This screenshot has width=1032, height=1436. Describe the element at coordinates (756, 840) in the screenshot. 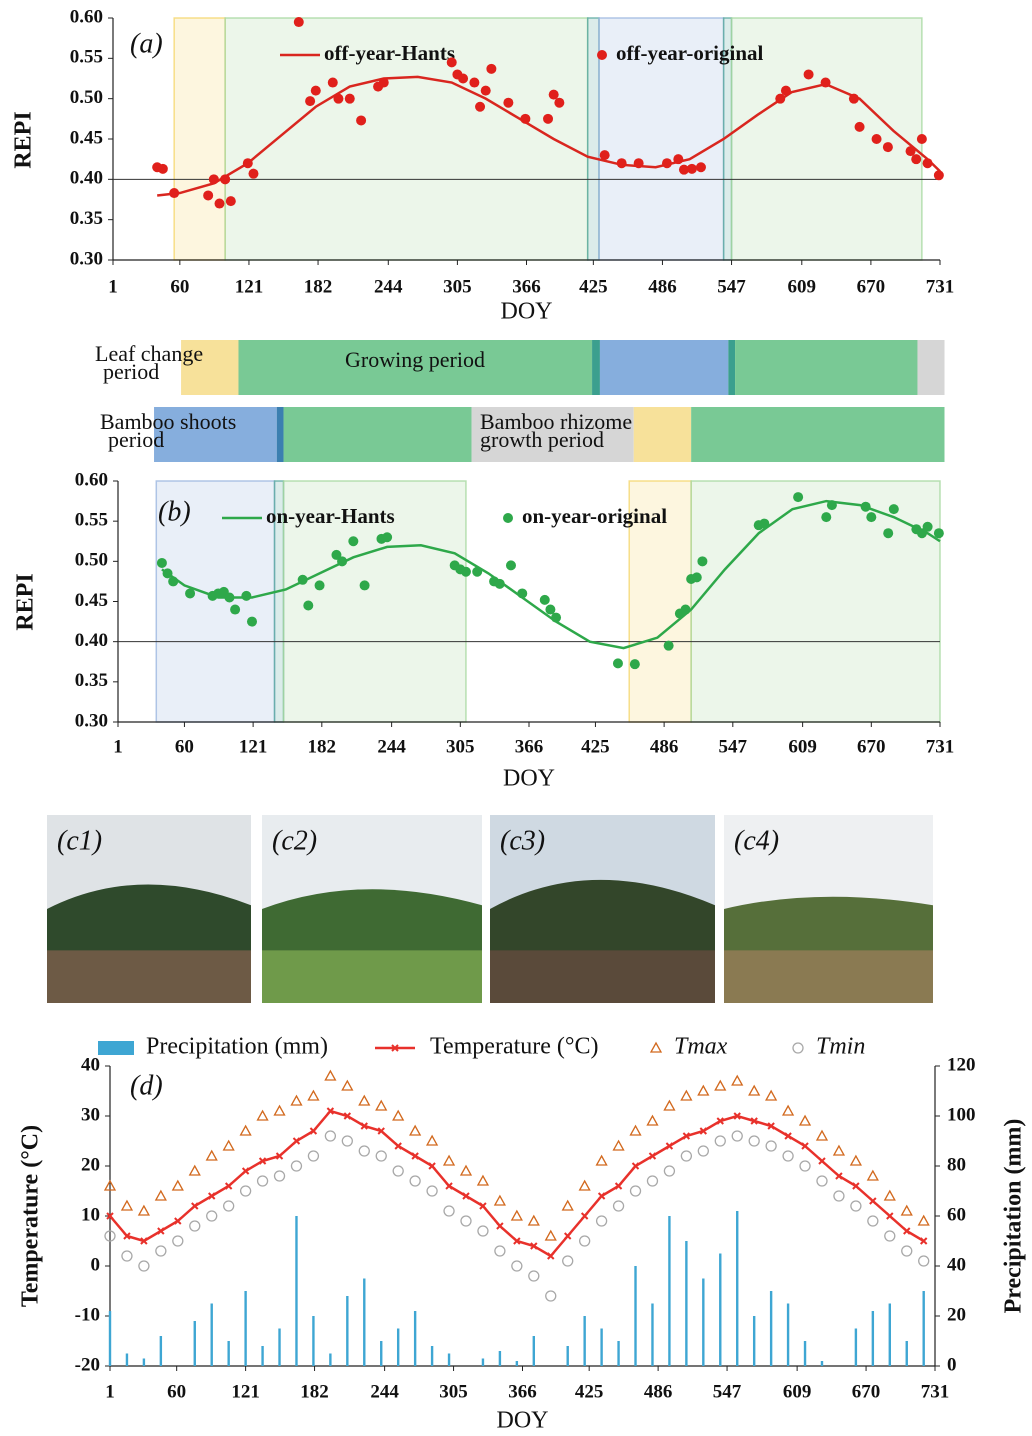

I see `photo-label: (c4)` at that location.